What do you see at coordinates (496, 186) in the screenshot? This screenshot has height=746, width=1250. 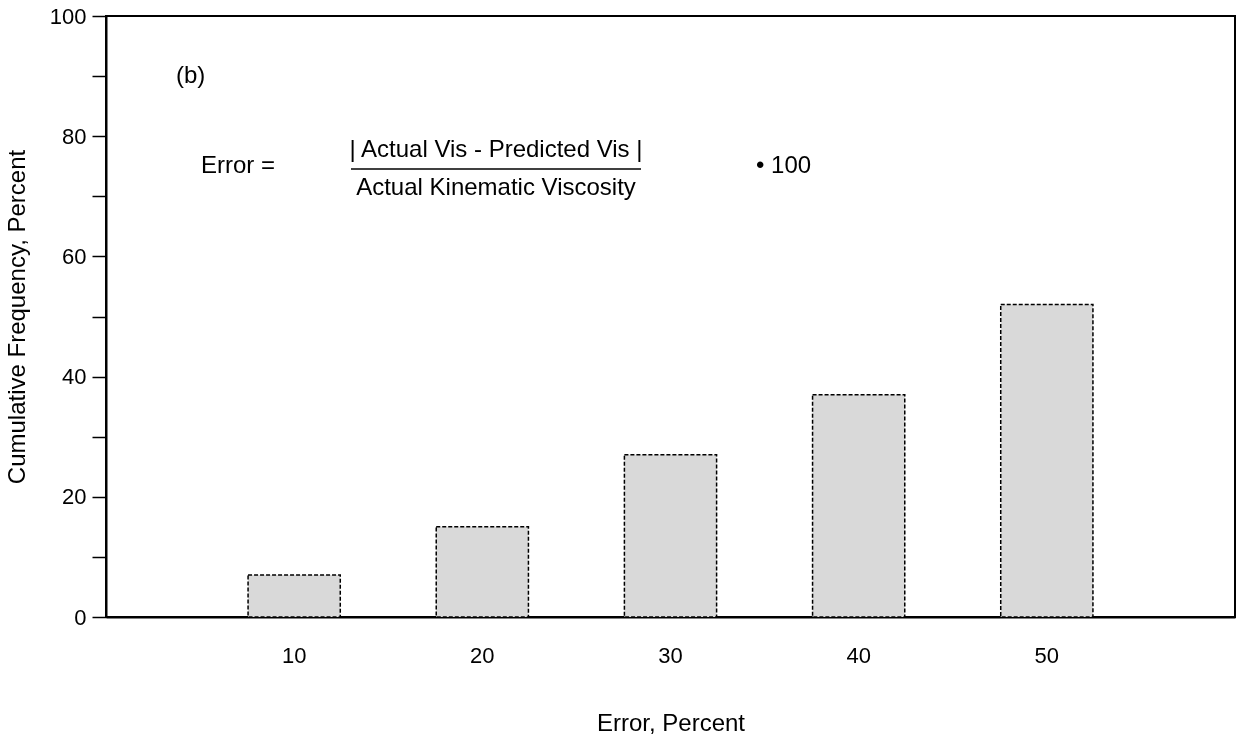 I see `annotation: Actual Kinematic Viscosity` at bounding box center [496, 186].